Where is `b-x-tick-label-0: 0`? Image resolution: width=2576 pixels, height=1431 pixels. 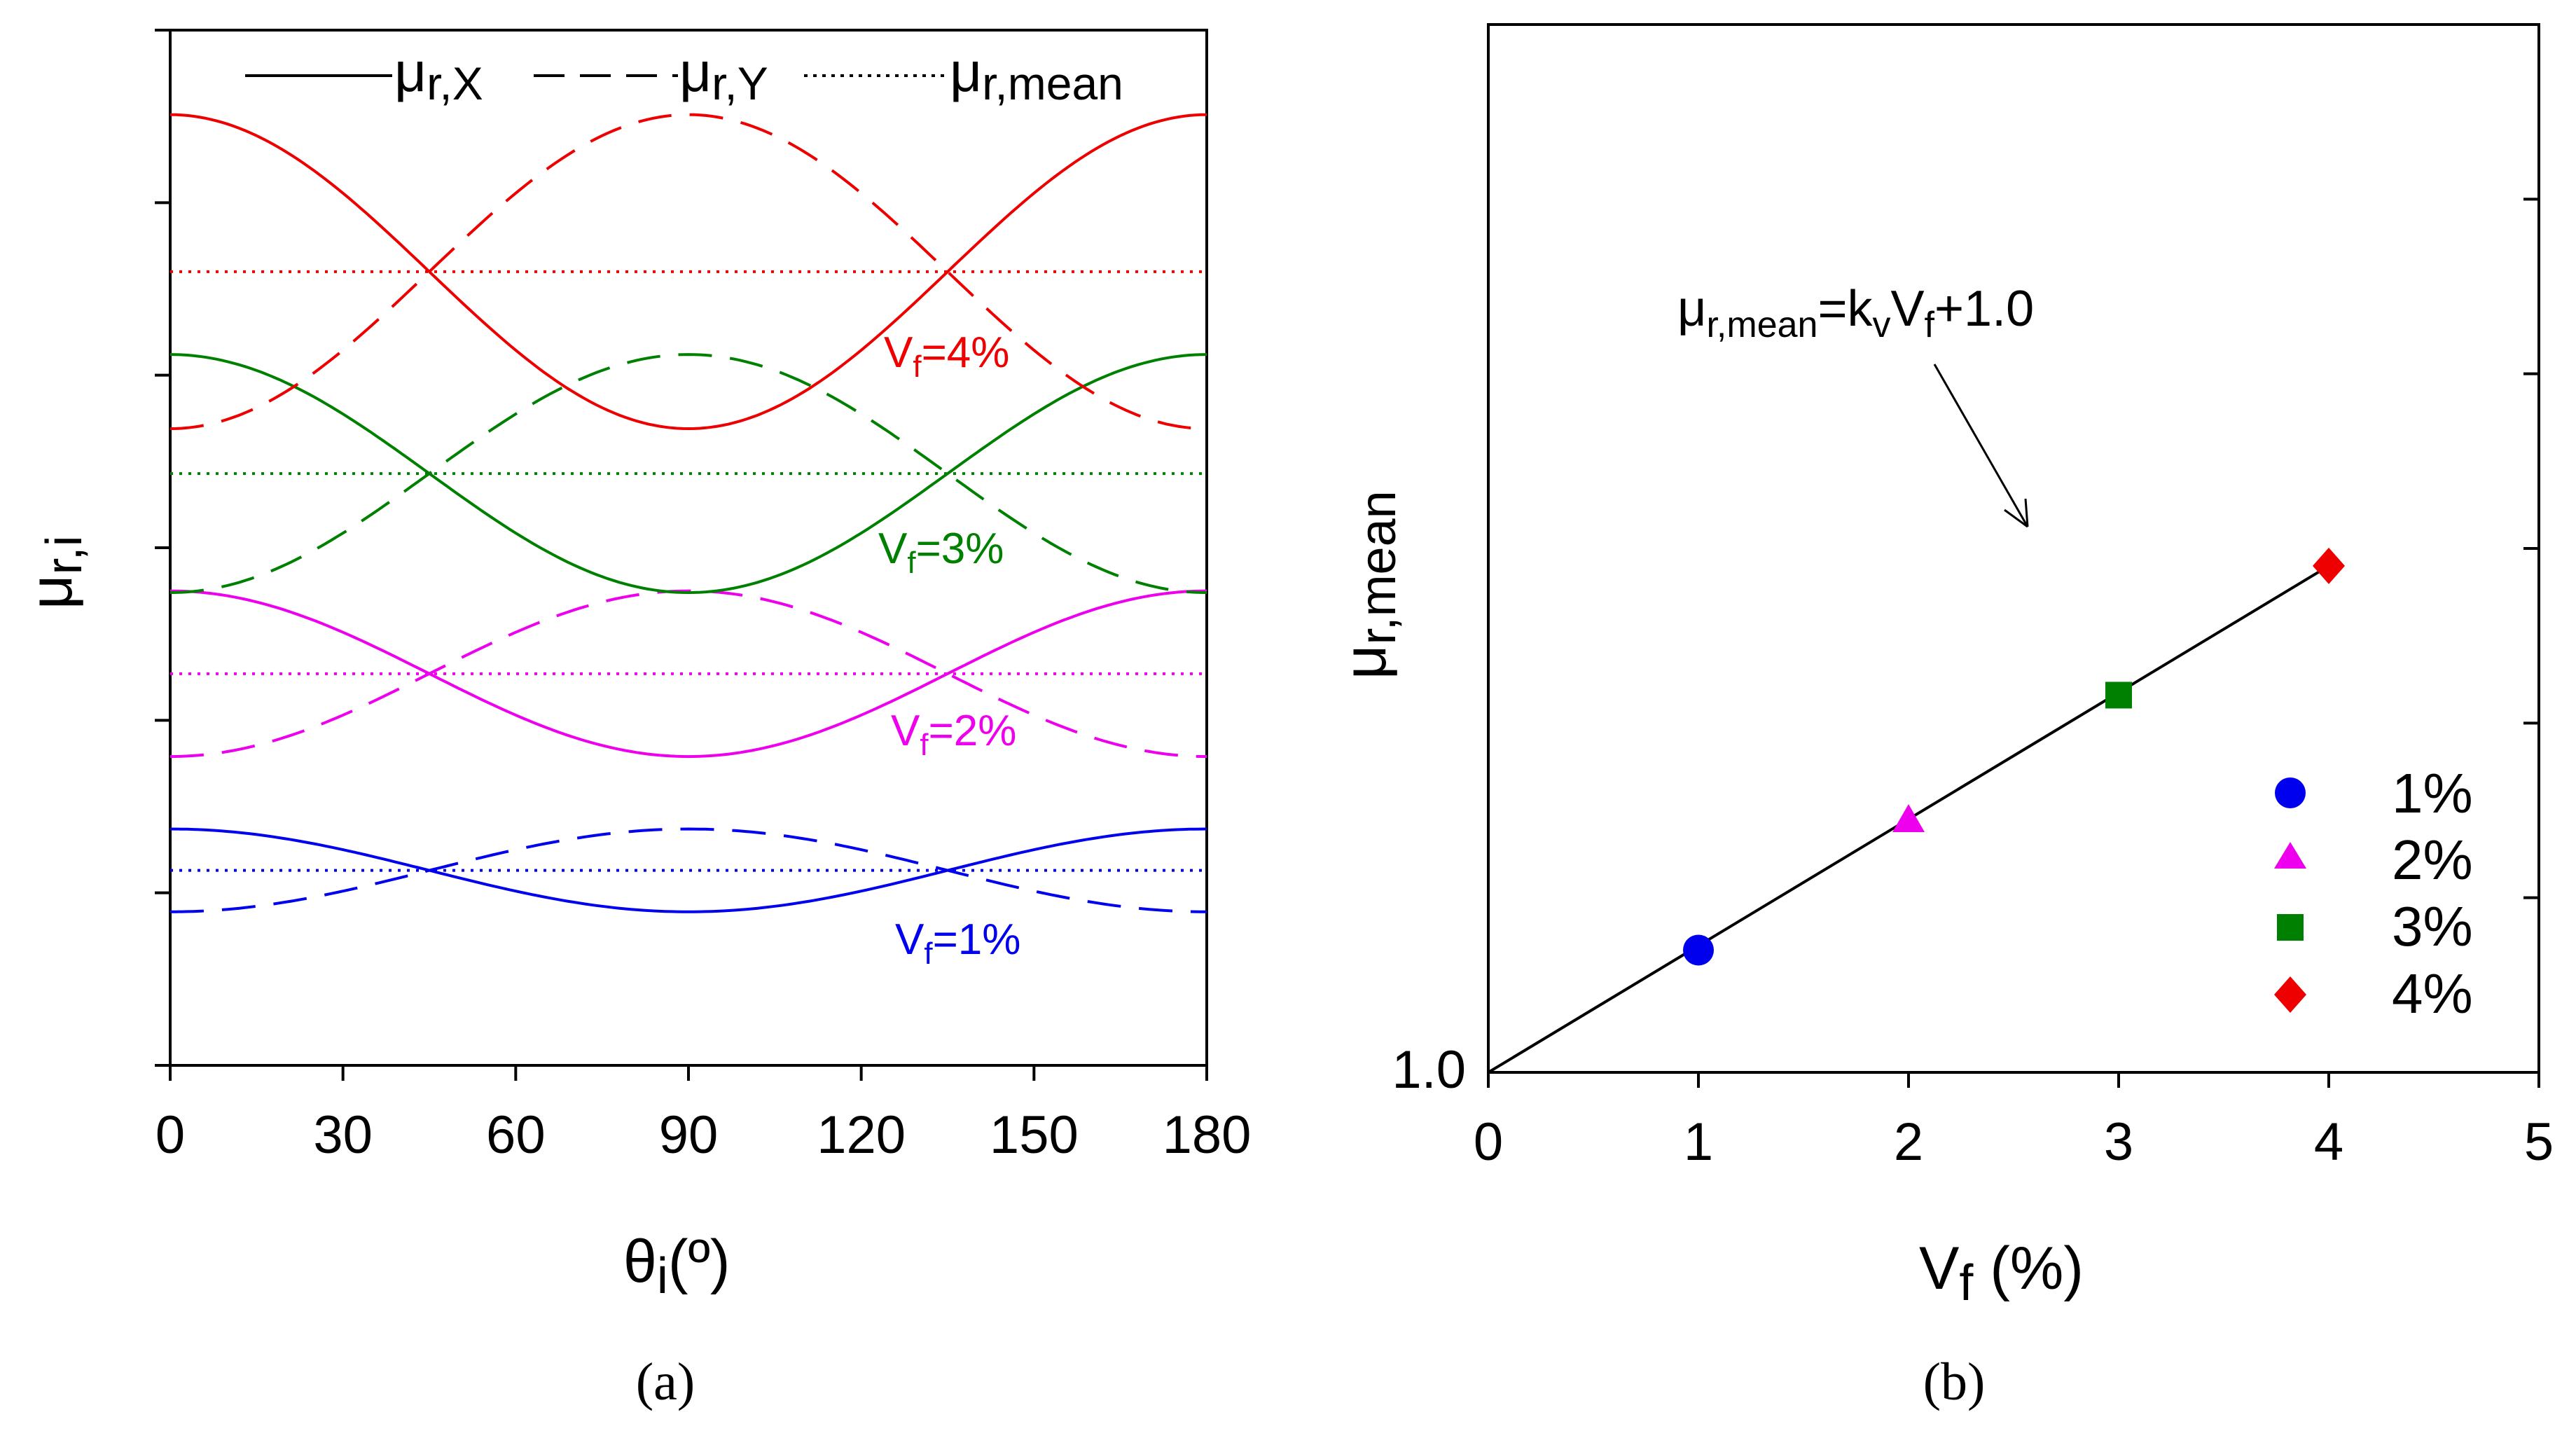
b-x-tick-label-0: 0 is located at coordinates (1488, 1142).